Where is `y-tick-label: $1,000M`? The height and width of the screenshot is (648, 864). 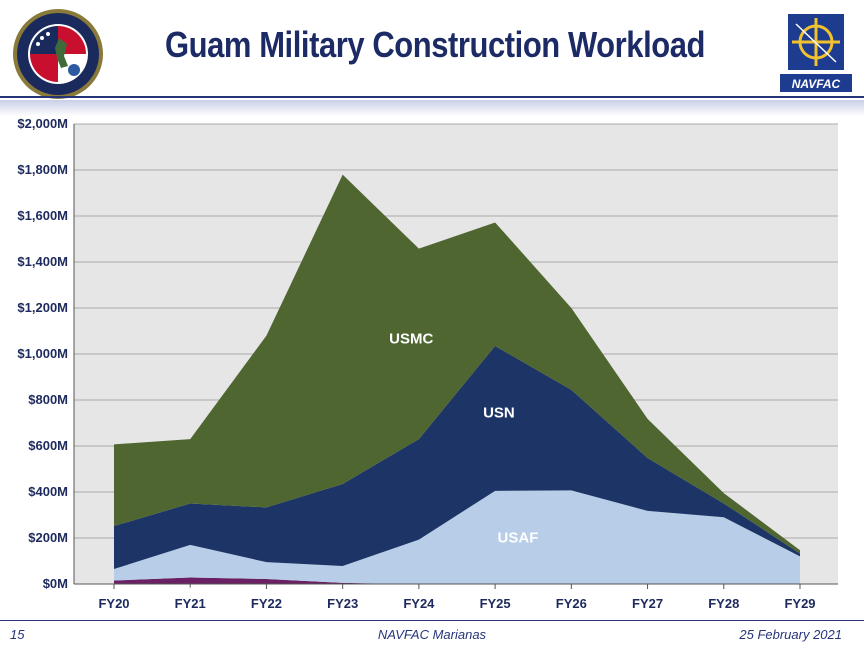 y-tick-label: $1,000M is located at coordinates (42, 353).